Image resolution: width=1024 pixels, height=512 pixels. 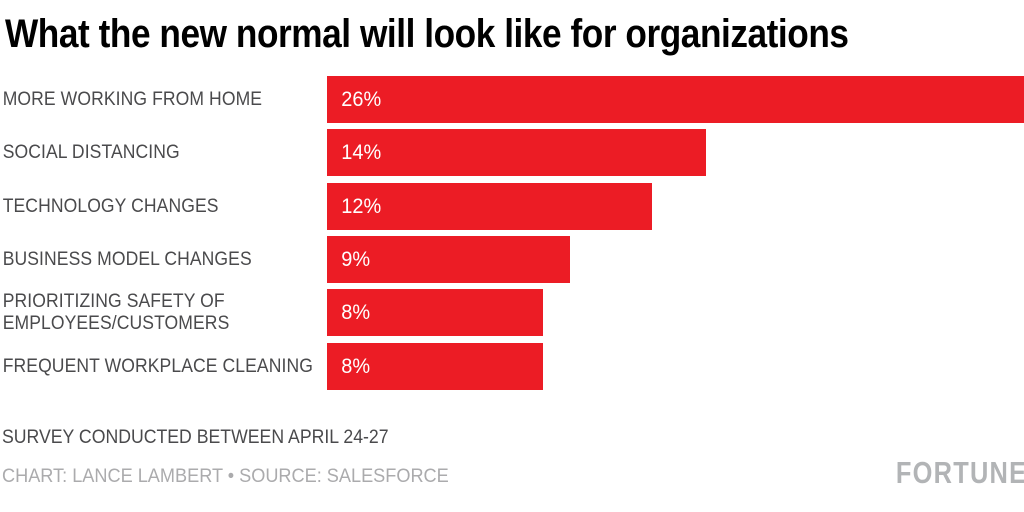 What do you see at coordinates (157, 365) in the screenshot?
I see `category-label: FREQUENT WORKPLACE CLEANING` at bounding box center [157, 365].